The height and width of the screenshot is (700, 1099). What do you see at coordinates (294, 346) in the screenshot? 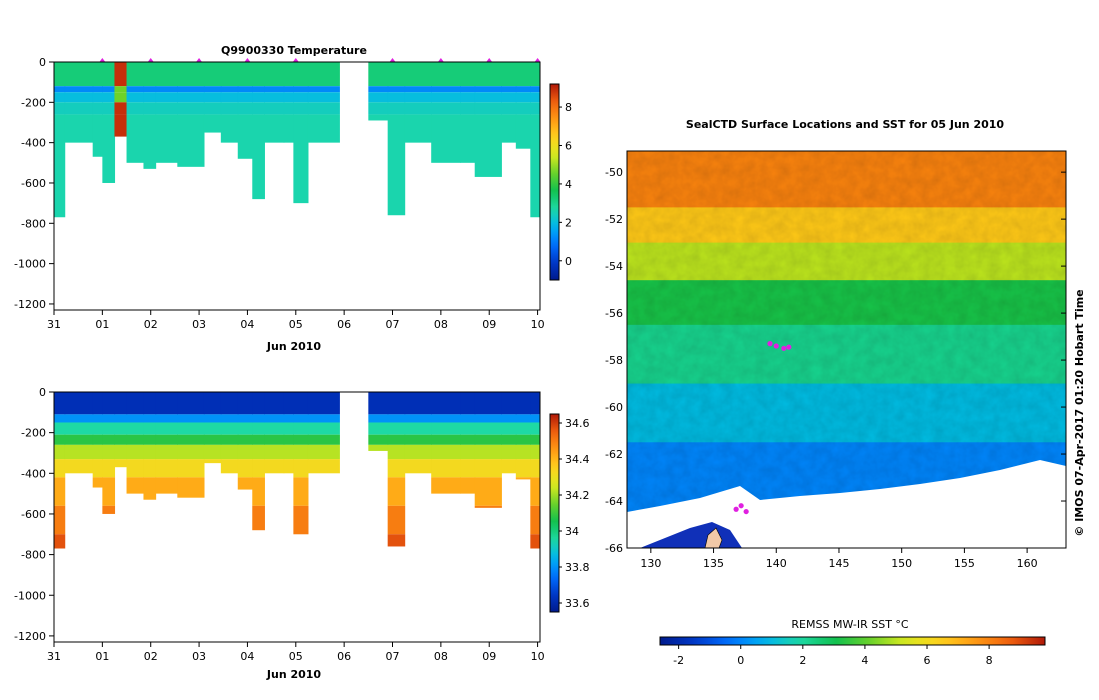
I see `temperature-xlabel: Jun 2010` at bounding box center [294, 346].